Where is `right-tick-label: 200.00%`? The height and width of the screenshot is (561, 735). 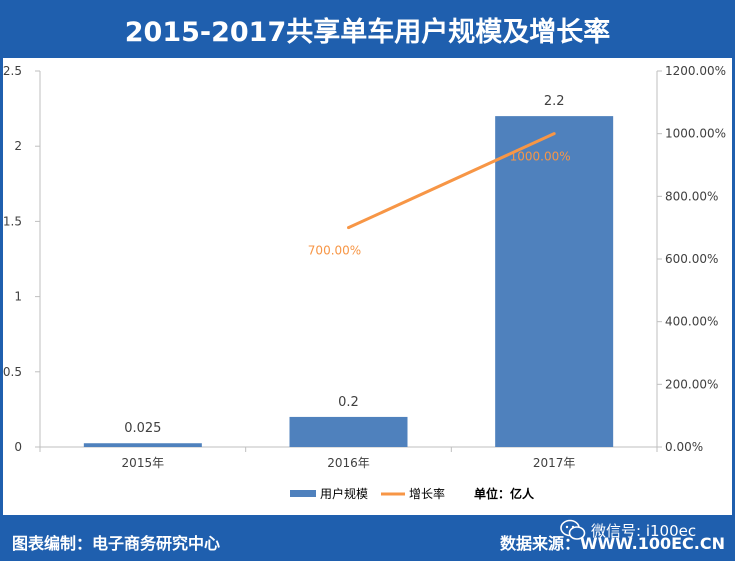 right-tick-label: 200.00% is located at coordinates (691, 384).